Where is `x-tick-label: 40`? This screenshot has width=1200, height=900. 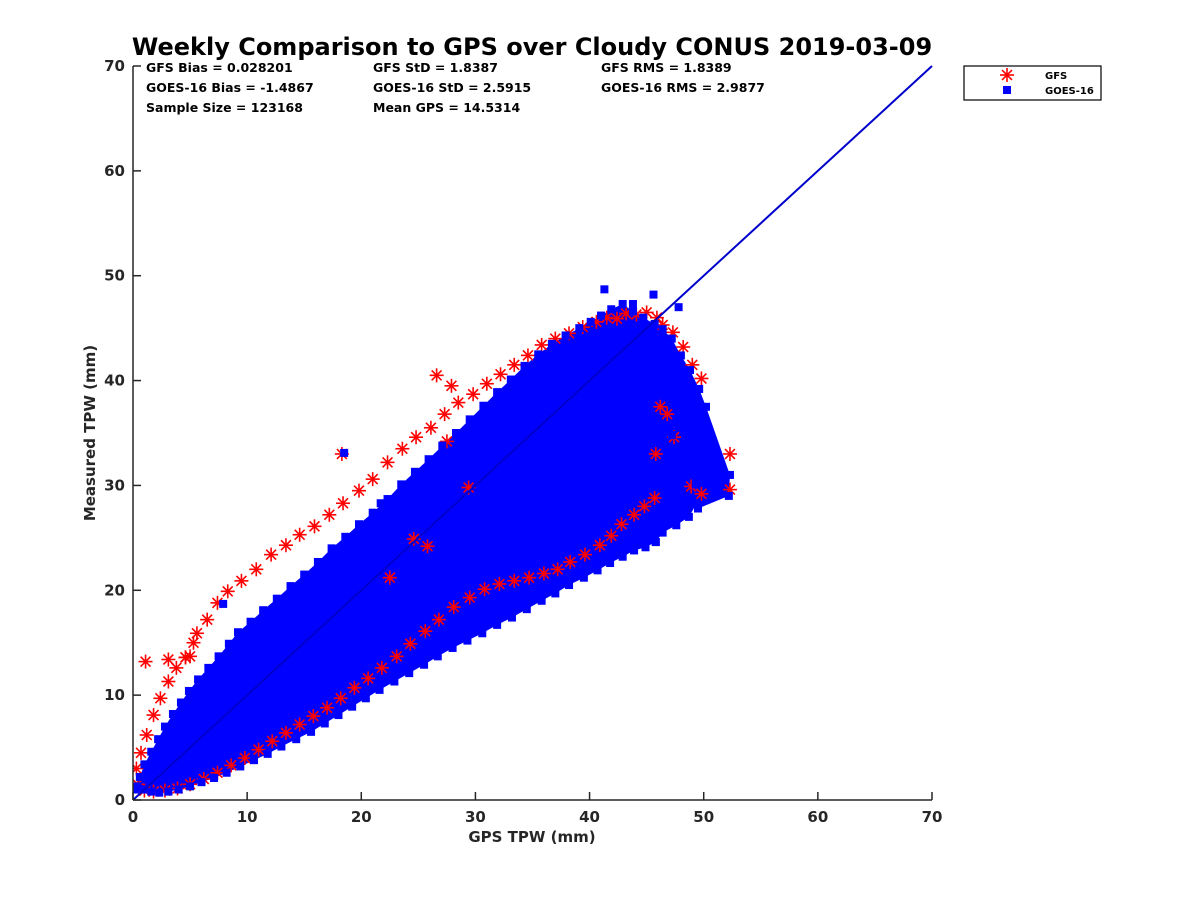 x-tick-label: 40 is located at coordinates (589, 817).